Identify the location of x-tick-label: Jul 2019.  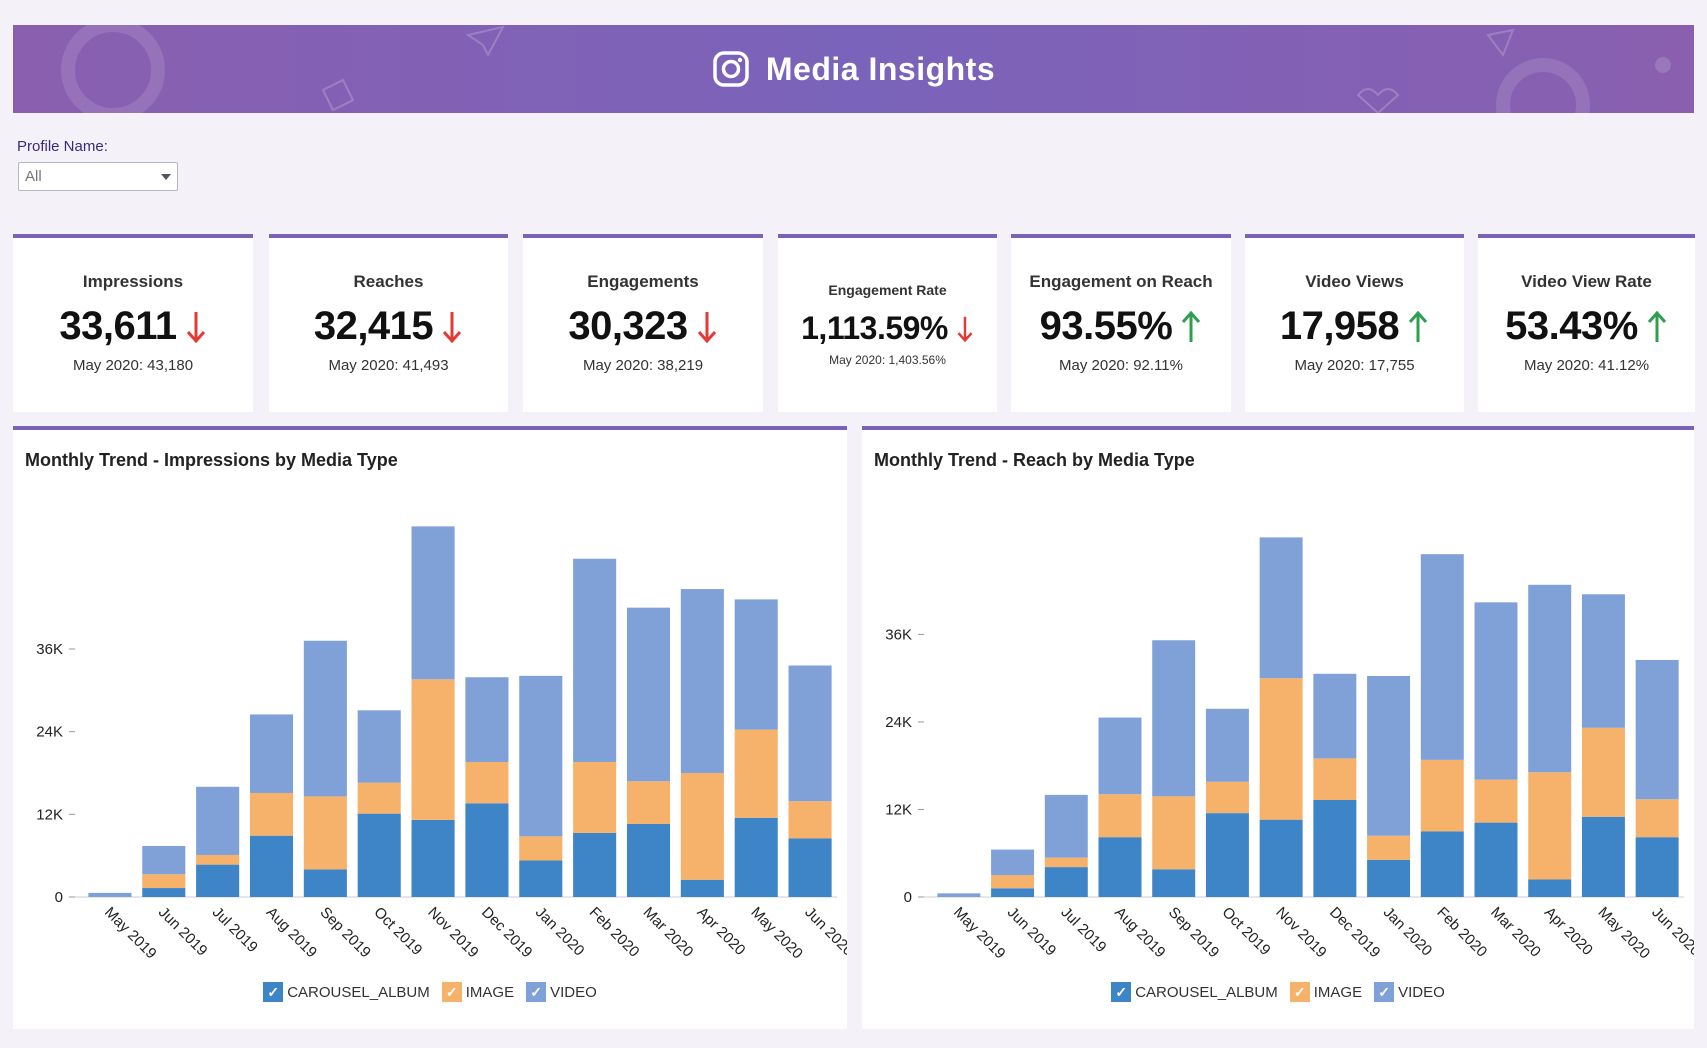
(1083, 930).